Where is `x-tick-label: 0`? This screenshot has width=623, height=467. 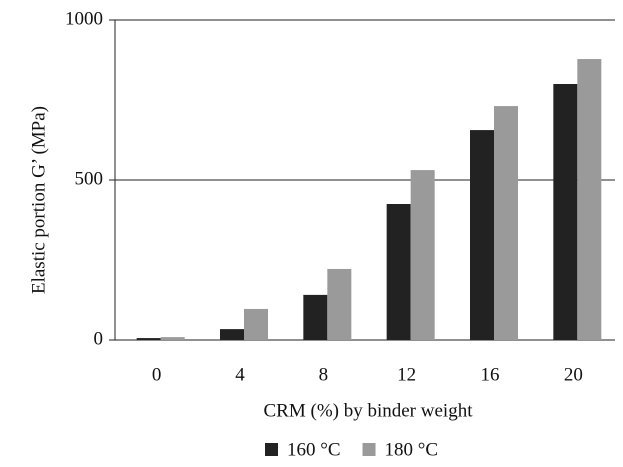 x-tick-label: 0 is located at coordinates (157, 374).